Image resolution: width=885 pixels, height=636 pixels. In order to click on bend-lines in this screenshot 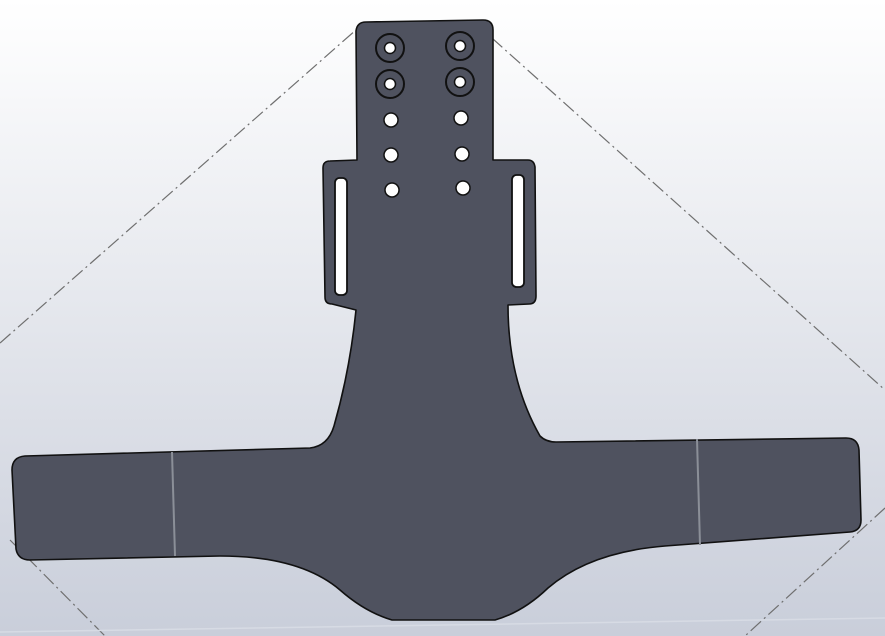, I will do `click(436, 497)`.